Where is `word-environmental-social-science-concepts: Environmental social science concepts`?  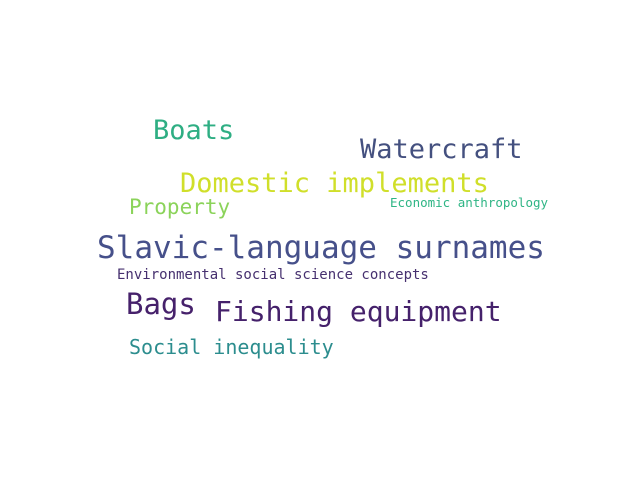 word-environmental-social-science-concepts: Environmental social science concepts is located at coordinates (273, 275).